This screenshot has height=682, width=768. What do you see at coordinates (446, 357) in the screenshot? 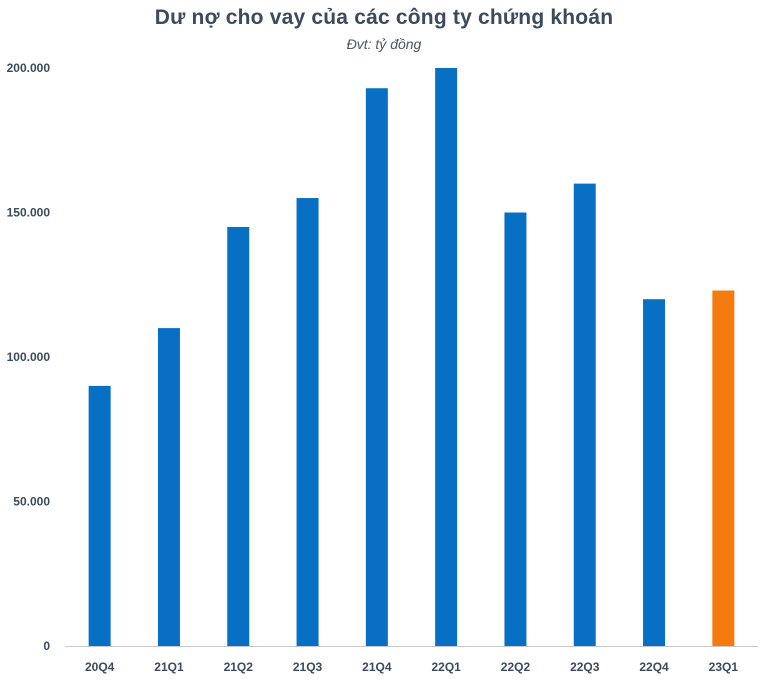
I see `bar-22q1` at bounding box center [446, 357].